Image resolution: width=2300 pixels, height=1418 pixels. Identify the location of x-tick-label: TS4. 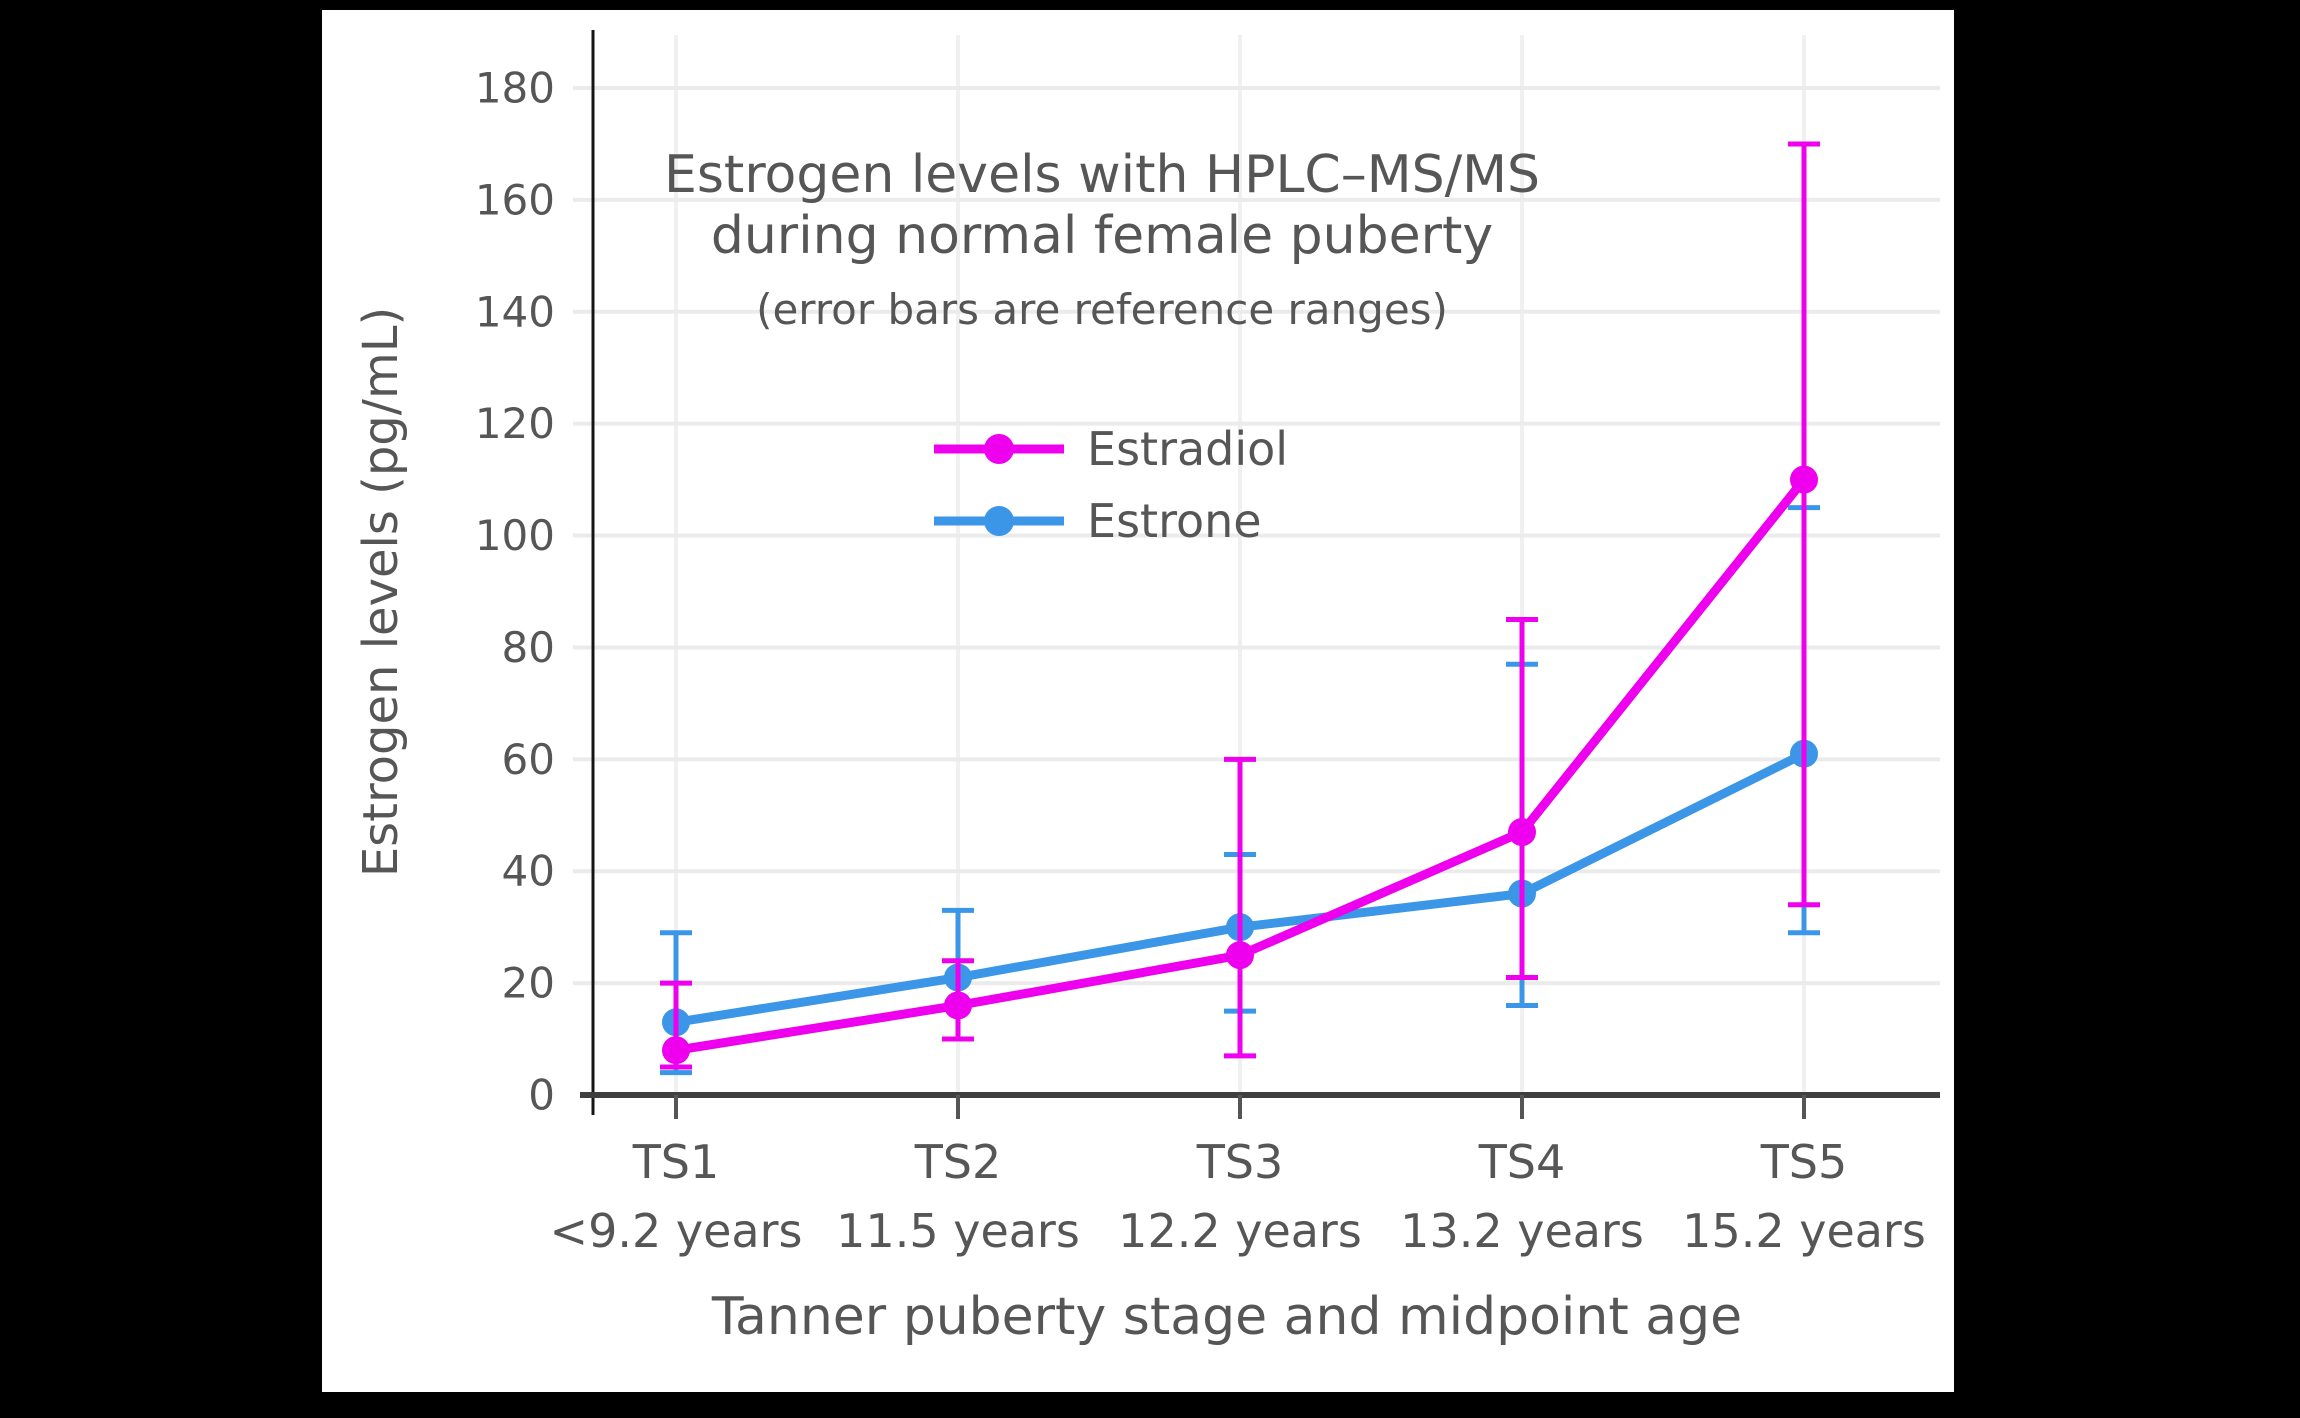
(1522, 1162).